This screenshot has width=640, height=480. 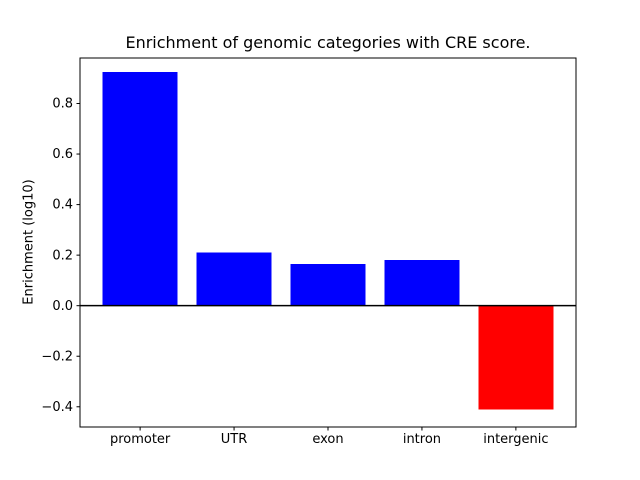 I want to click on bar-intergenic, so click(x=516, y=357).